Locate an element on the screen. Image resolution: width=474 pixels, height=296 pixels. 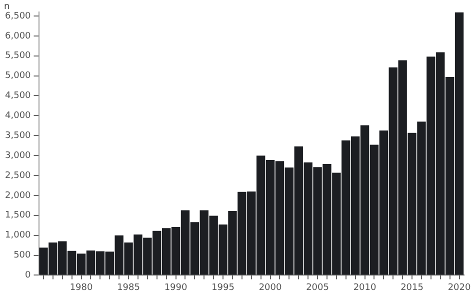
y-tick-label: 3,000 is located at coordinates (18, 155).